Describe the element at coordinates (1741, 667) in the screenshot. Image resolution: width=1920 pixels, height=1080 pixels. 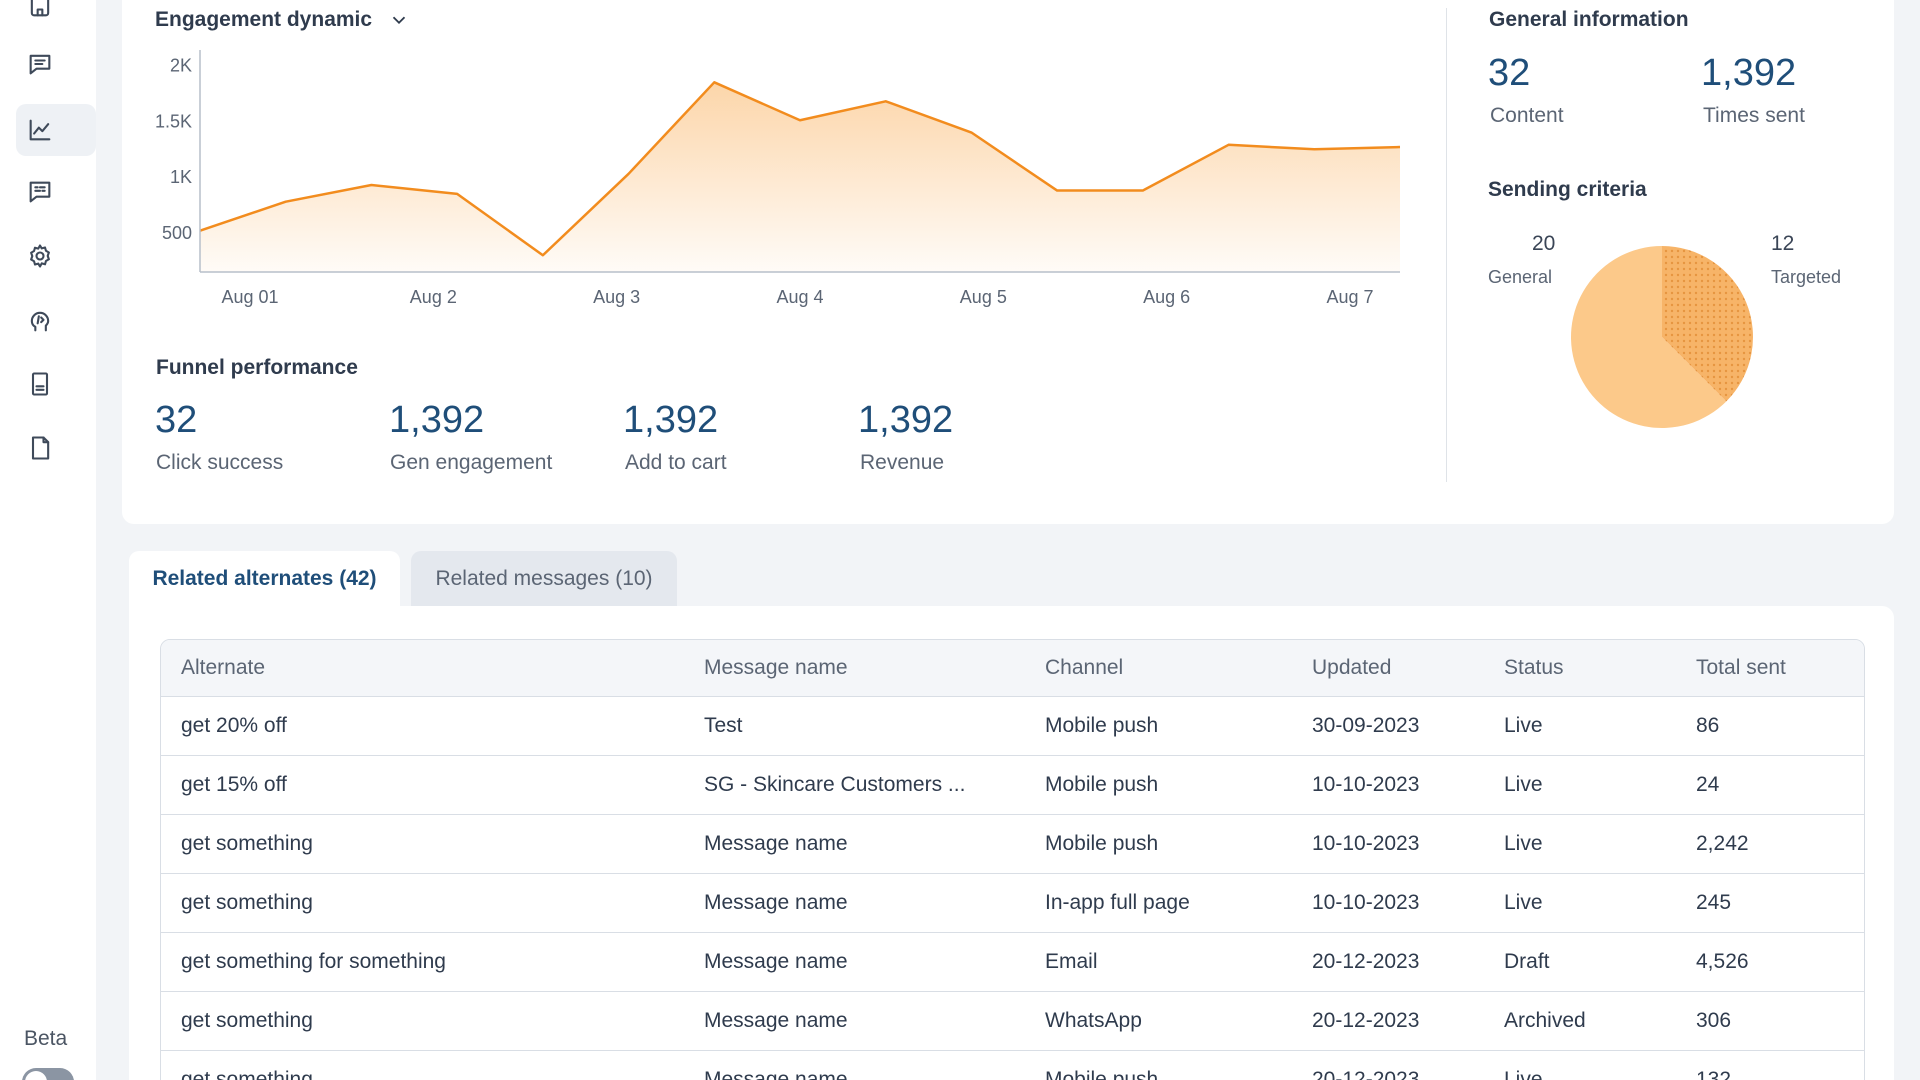
I see `column-header-total-sent: Total sent` at that location.